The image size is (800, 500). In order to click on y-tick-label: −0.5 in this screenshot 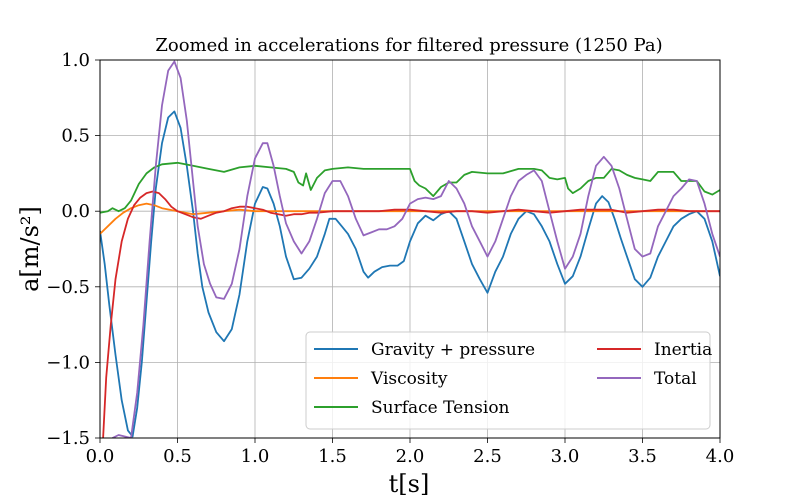, I will do `click(68, 287)`.